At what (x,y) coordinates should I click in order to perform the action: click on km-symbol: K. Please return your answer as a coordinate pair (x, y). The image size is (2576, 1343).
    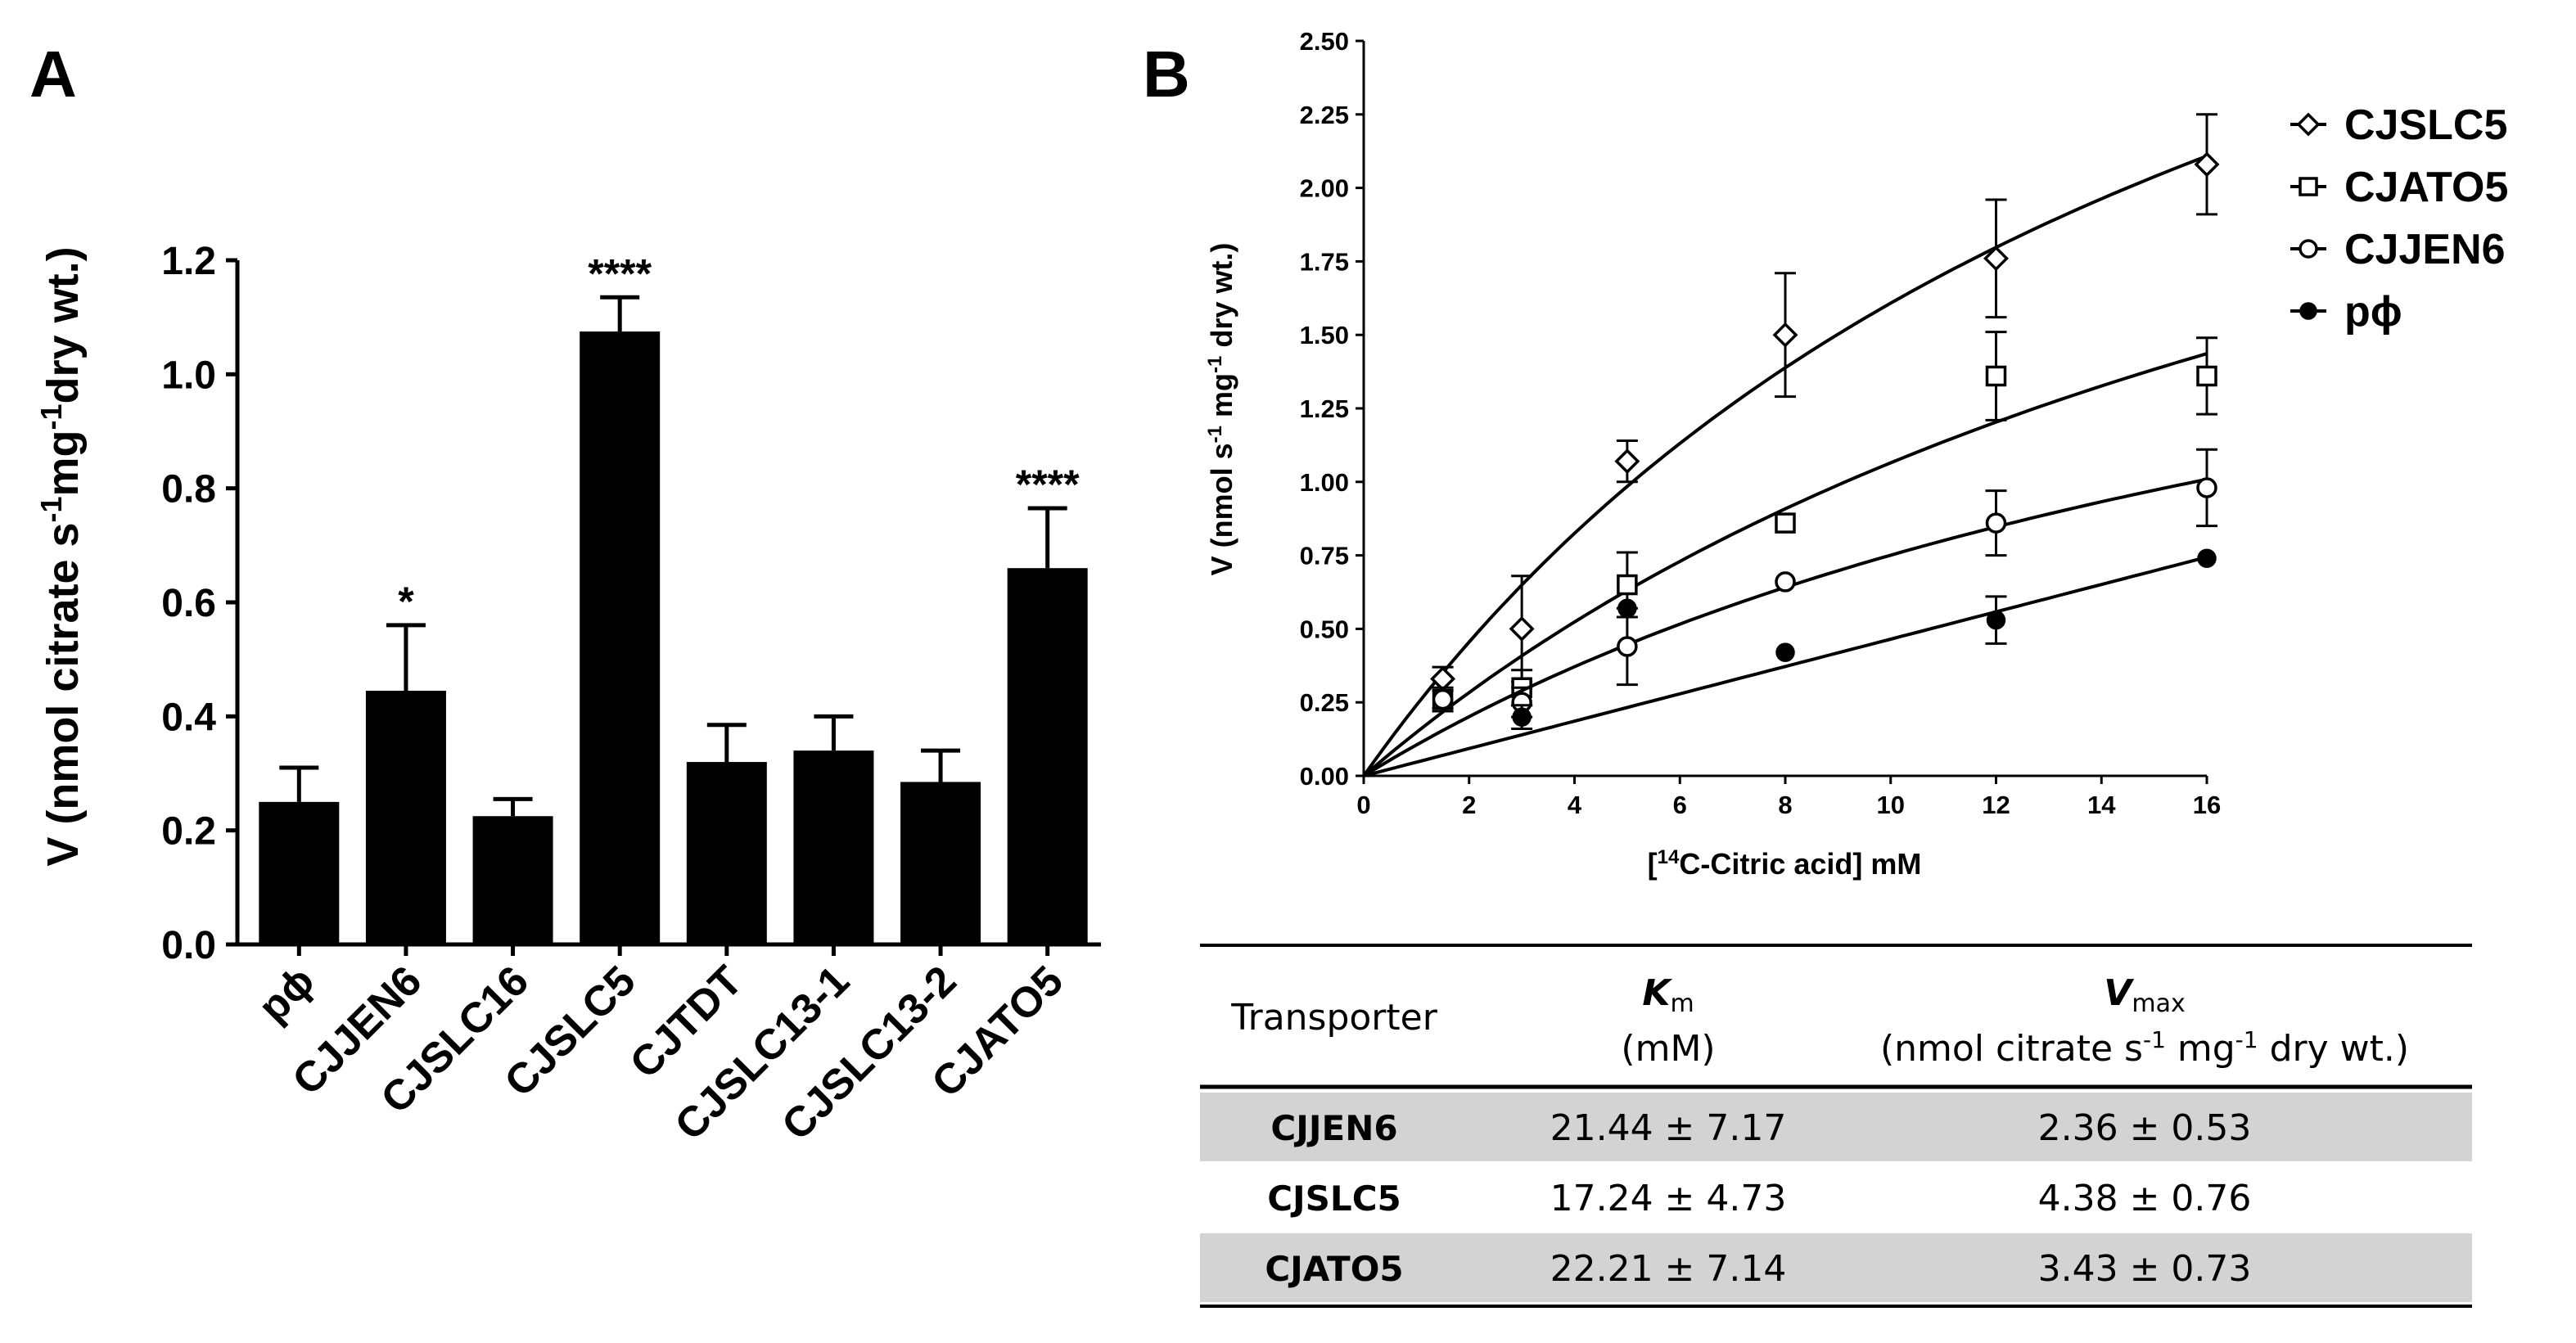
    Looking at the image, I should click on (1657, 993).